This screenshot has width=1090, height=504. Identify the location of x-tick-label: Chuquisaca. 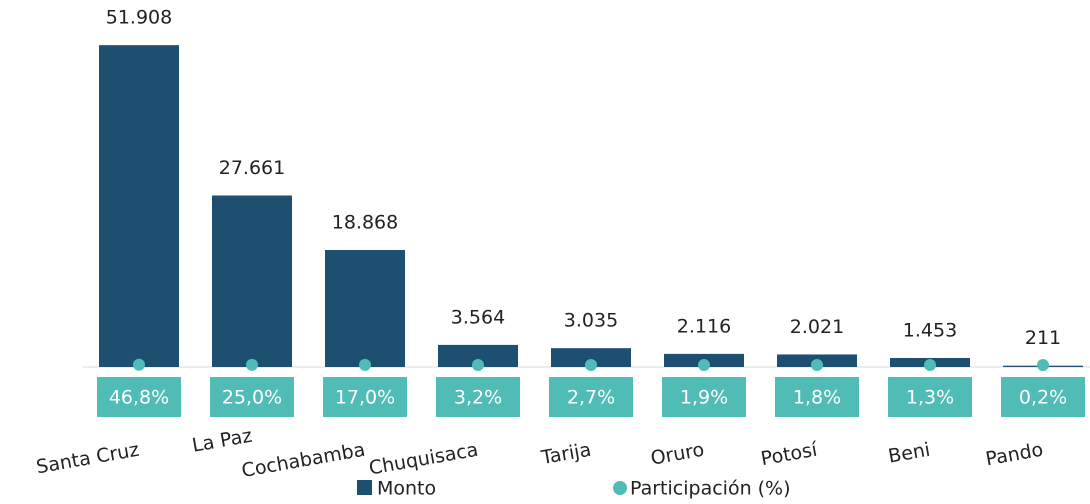
(423, 459).